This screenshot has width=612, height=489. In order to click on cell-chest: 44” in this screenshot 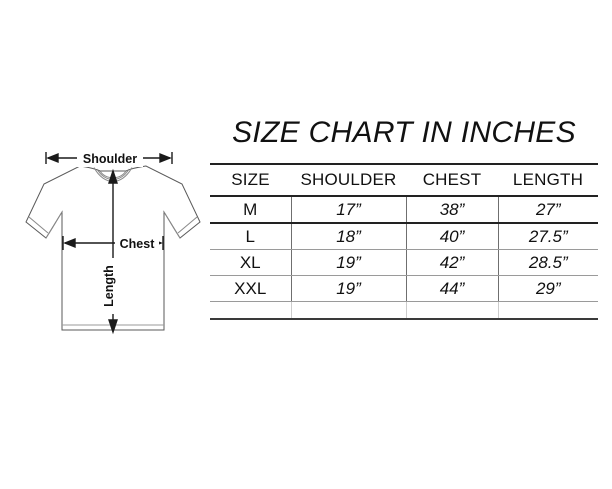, I will do `click(452, 288)`.